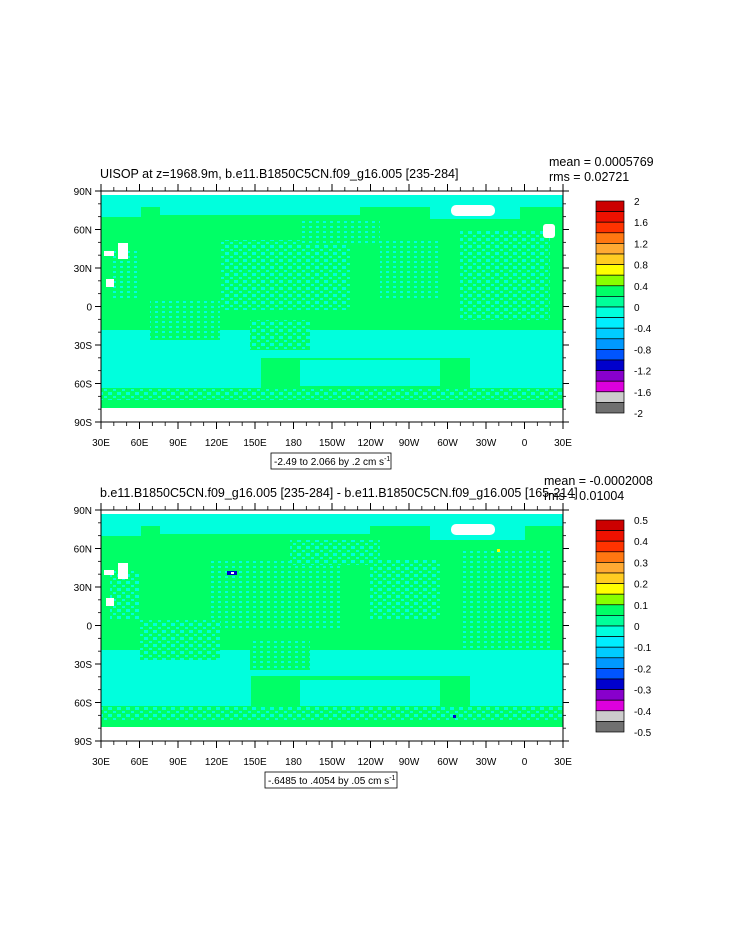  Describe the element at coordinates (217, 443) in the screenshot. I see `panel-1-lon-label: 120E` at that location.